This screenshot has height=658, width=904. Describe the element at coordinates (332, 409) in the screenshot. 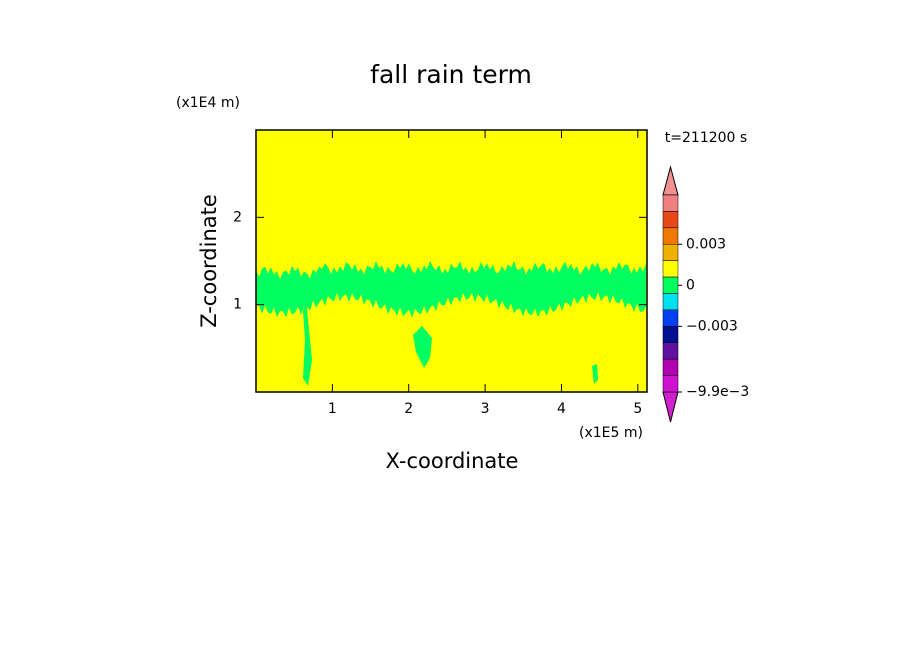

I see `x-tick-label: 1` at that location.